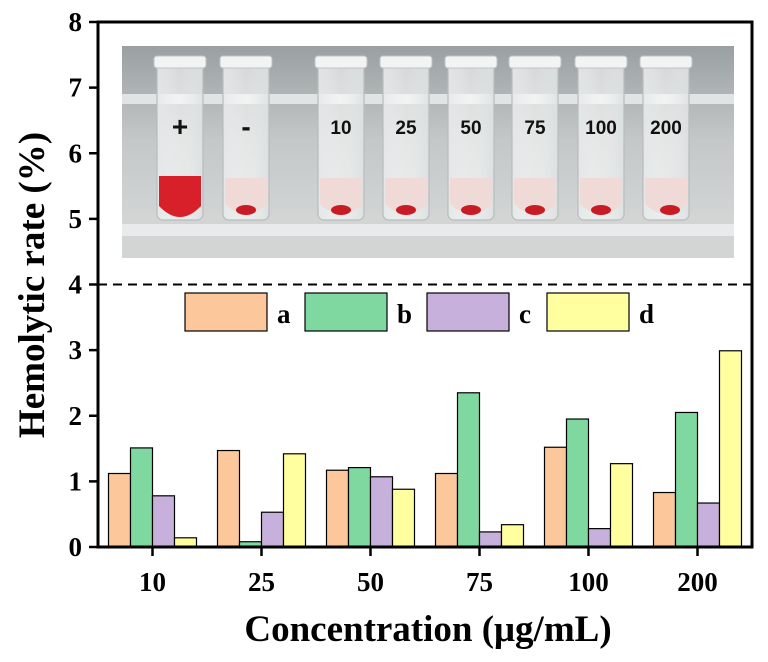 This screenshot has height=662, width=768. I want to click on x-tick-label: 100, so click(588, 582).